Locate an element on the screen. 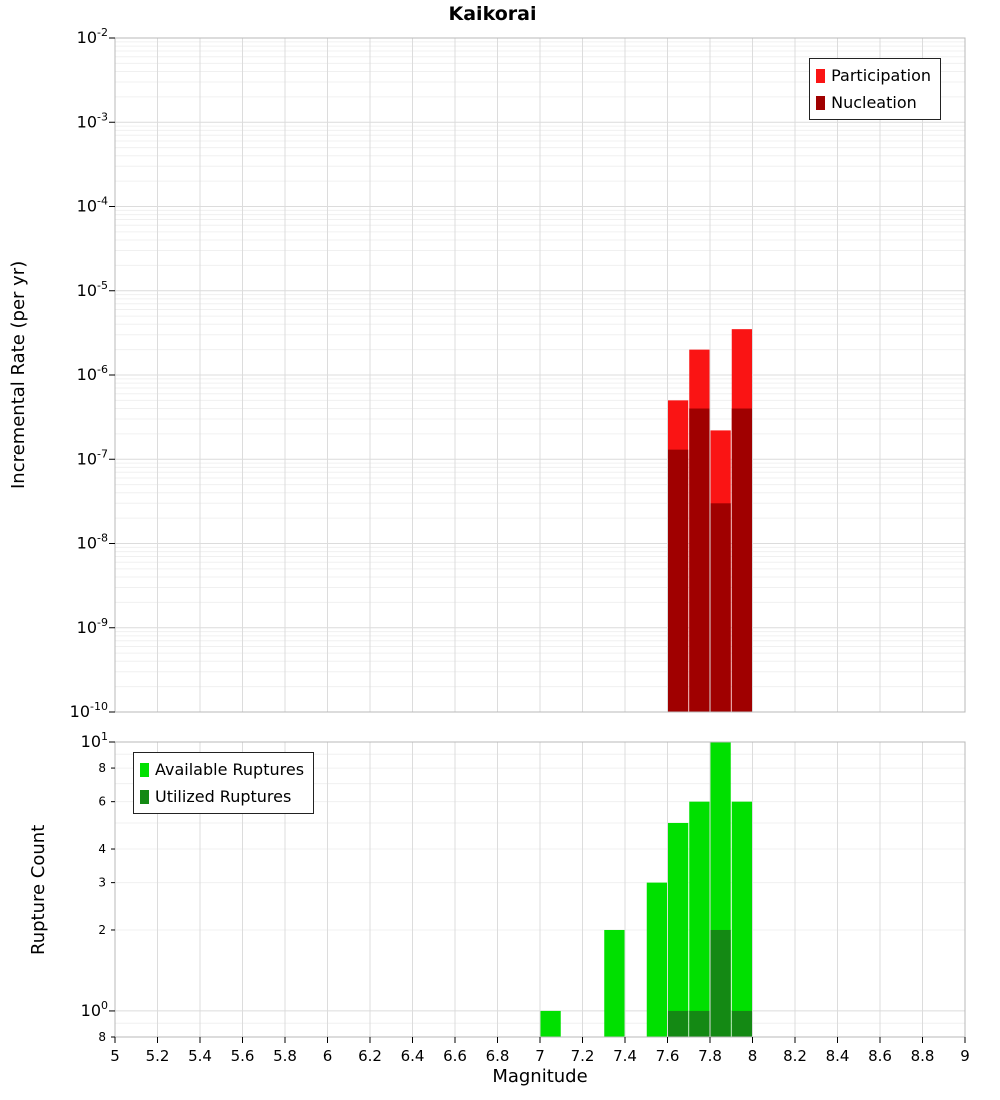 This screenshot has width=1000, height=1100. svg-text: 8.6 is located at coordinates (880, 1056).